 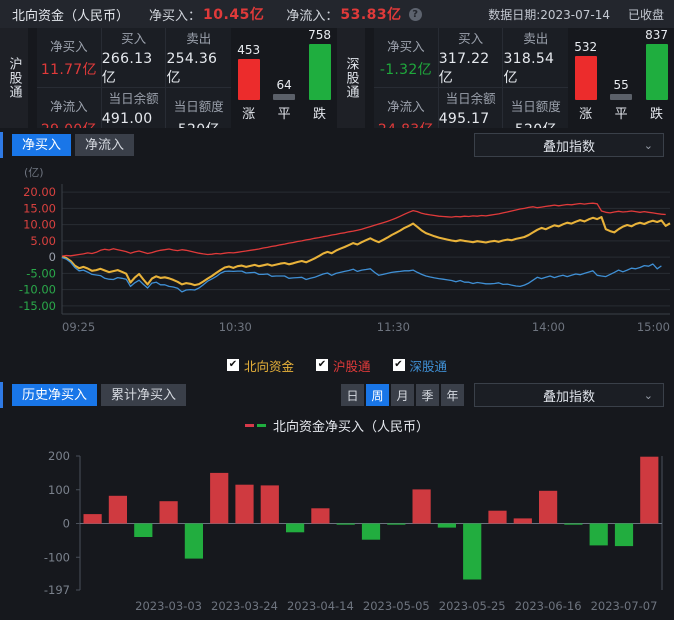 What do you see at coordinates (234, 15) in the screenshot?
I see `header-net-buy-value: 10.45亿` at bounding box center [234, 15].